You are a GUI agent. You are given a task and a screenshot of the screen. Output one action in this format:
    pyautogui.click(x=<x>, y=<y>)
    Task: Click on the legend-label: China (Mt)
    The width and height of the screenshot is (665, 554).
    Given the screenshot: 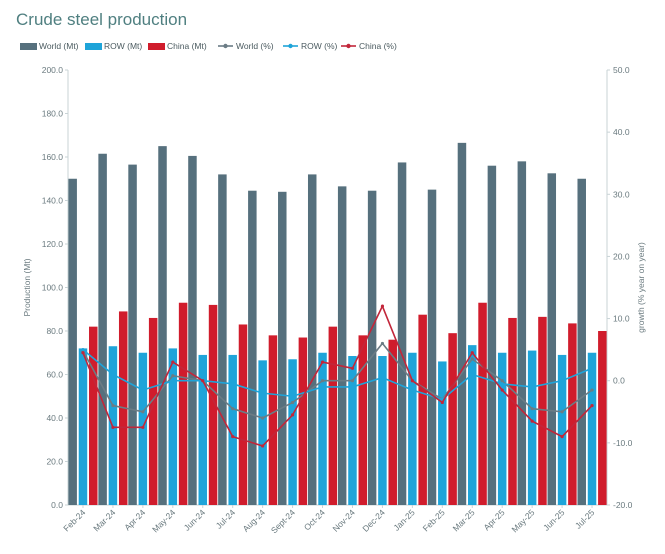 What is the action you would take?
    pyautogui.click(x=187, y=46)
    